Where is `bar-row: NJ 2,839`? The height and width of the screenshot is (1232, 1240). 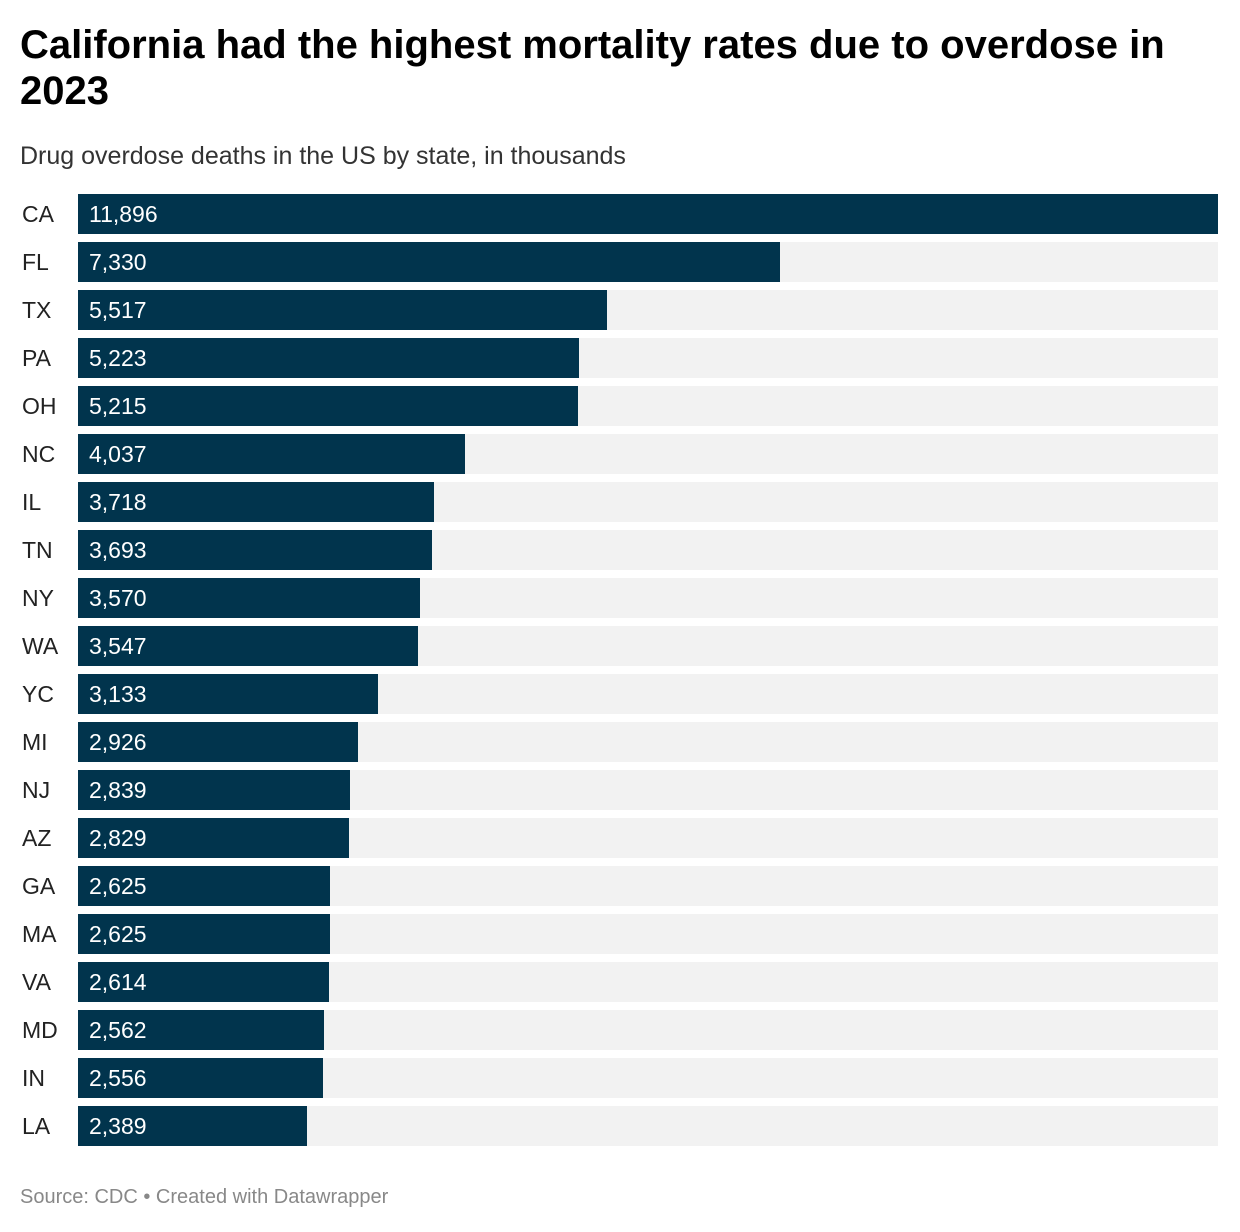 bar-row: NJ 2,839 is located at coordinates (620, 790).